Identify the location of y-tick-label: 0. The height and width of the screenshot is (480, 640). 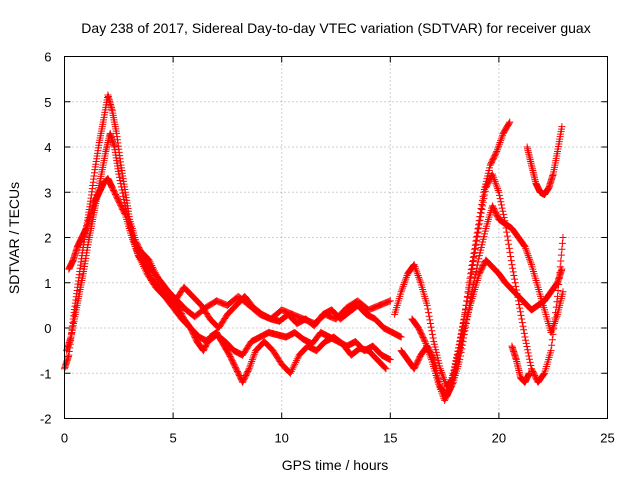
(47, 328).